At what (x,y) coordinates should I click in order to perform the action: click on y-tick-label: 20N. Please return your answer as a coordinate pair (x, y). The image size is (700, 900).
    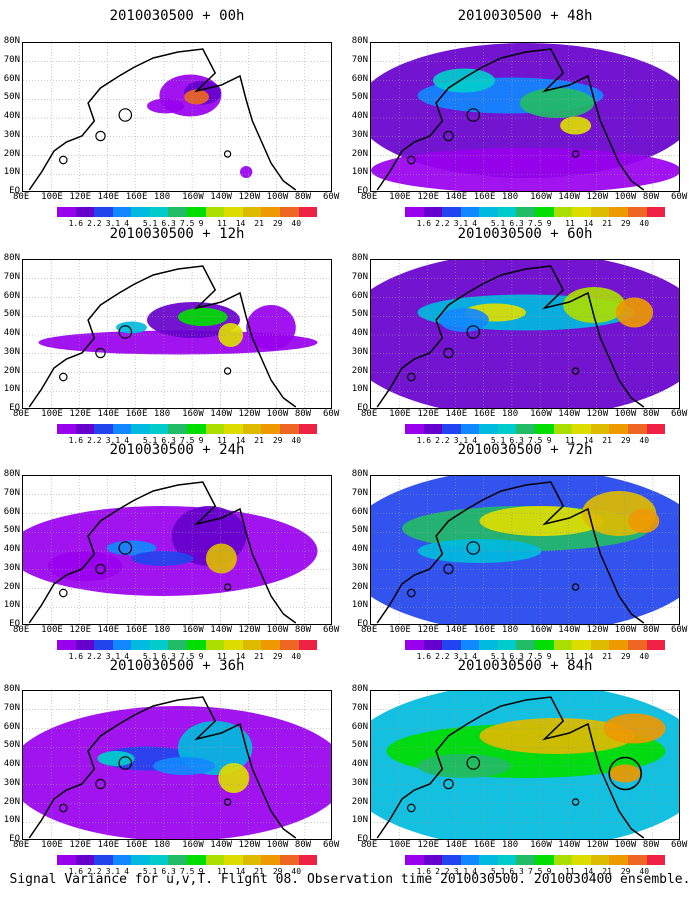
    Looking at the image, I should click on (11, 586).